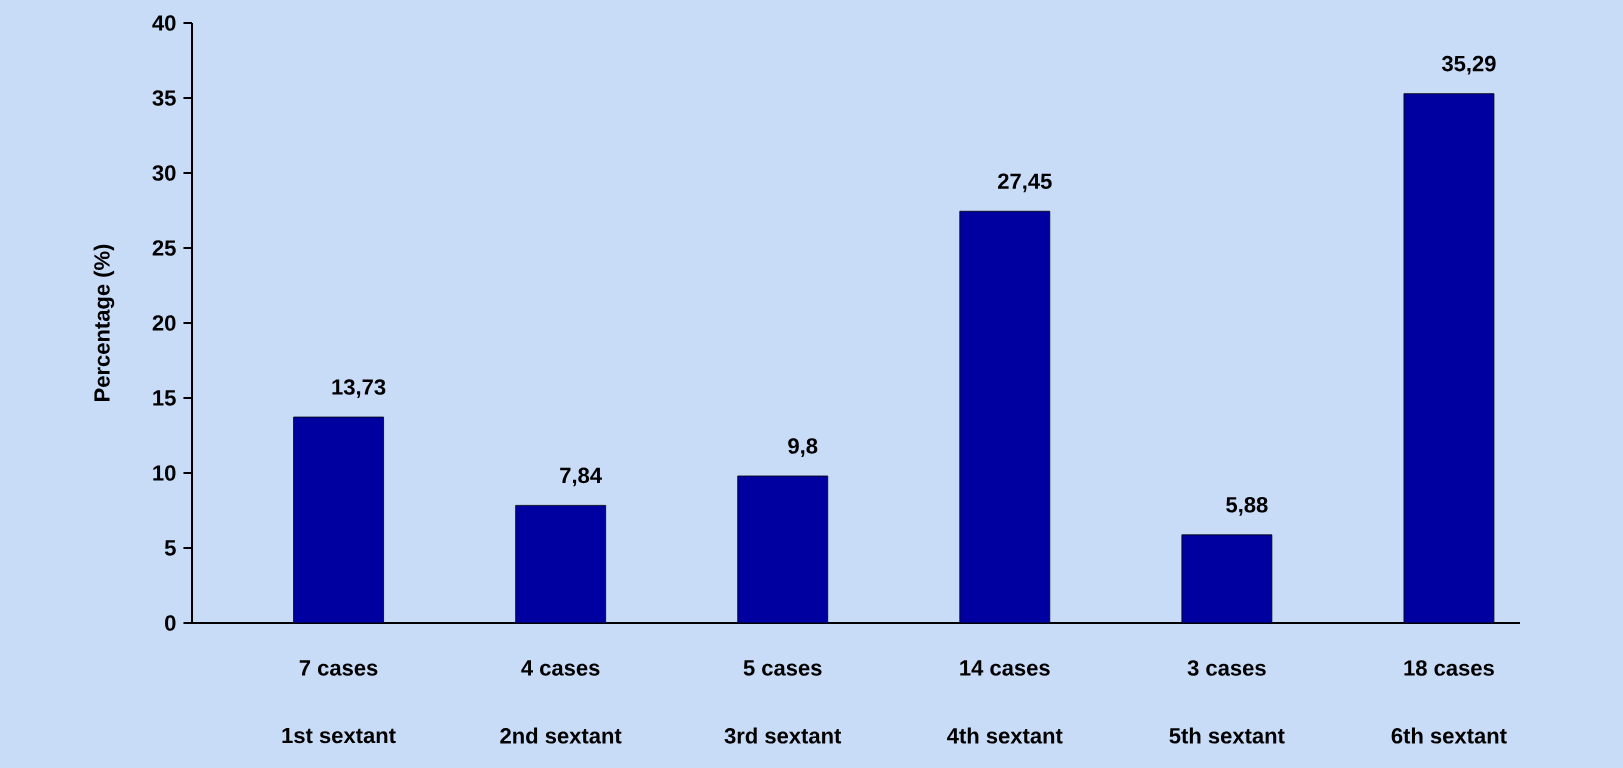  Describe the element at coordinates (164, 323) in the screenshot. I see `y-tick-label: 20` at that location.